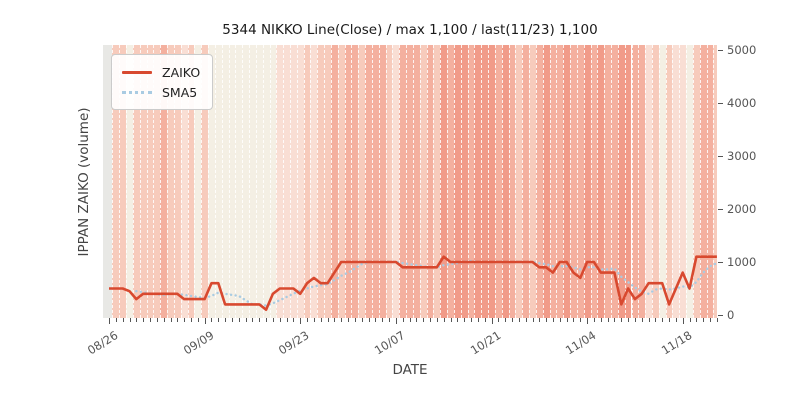 The image size is (800, 400). Describe the element at coordinates (731, 315) in the screenshot. I see `y-tick-label: 0` at that location.